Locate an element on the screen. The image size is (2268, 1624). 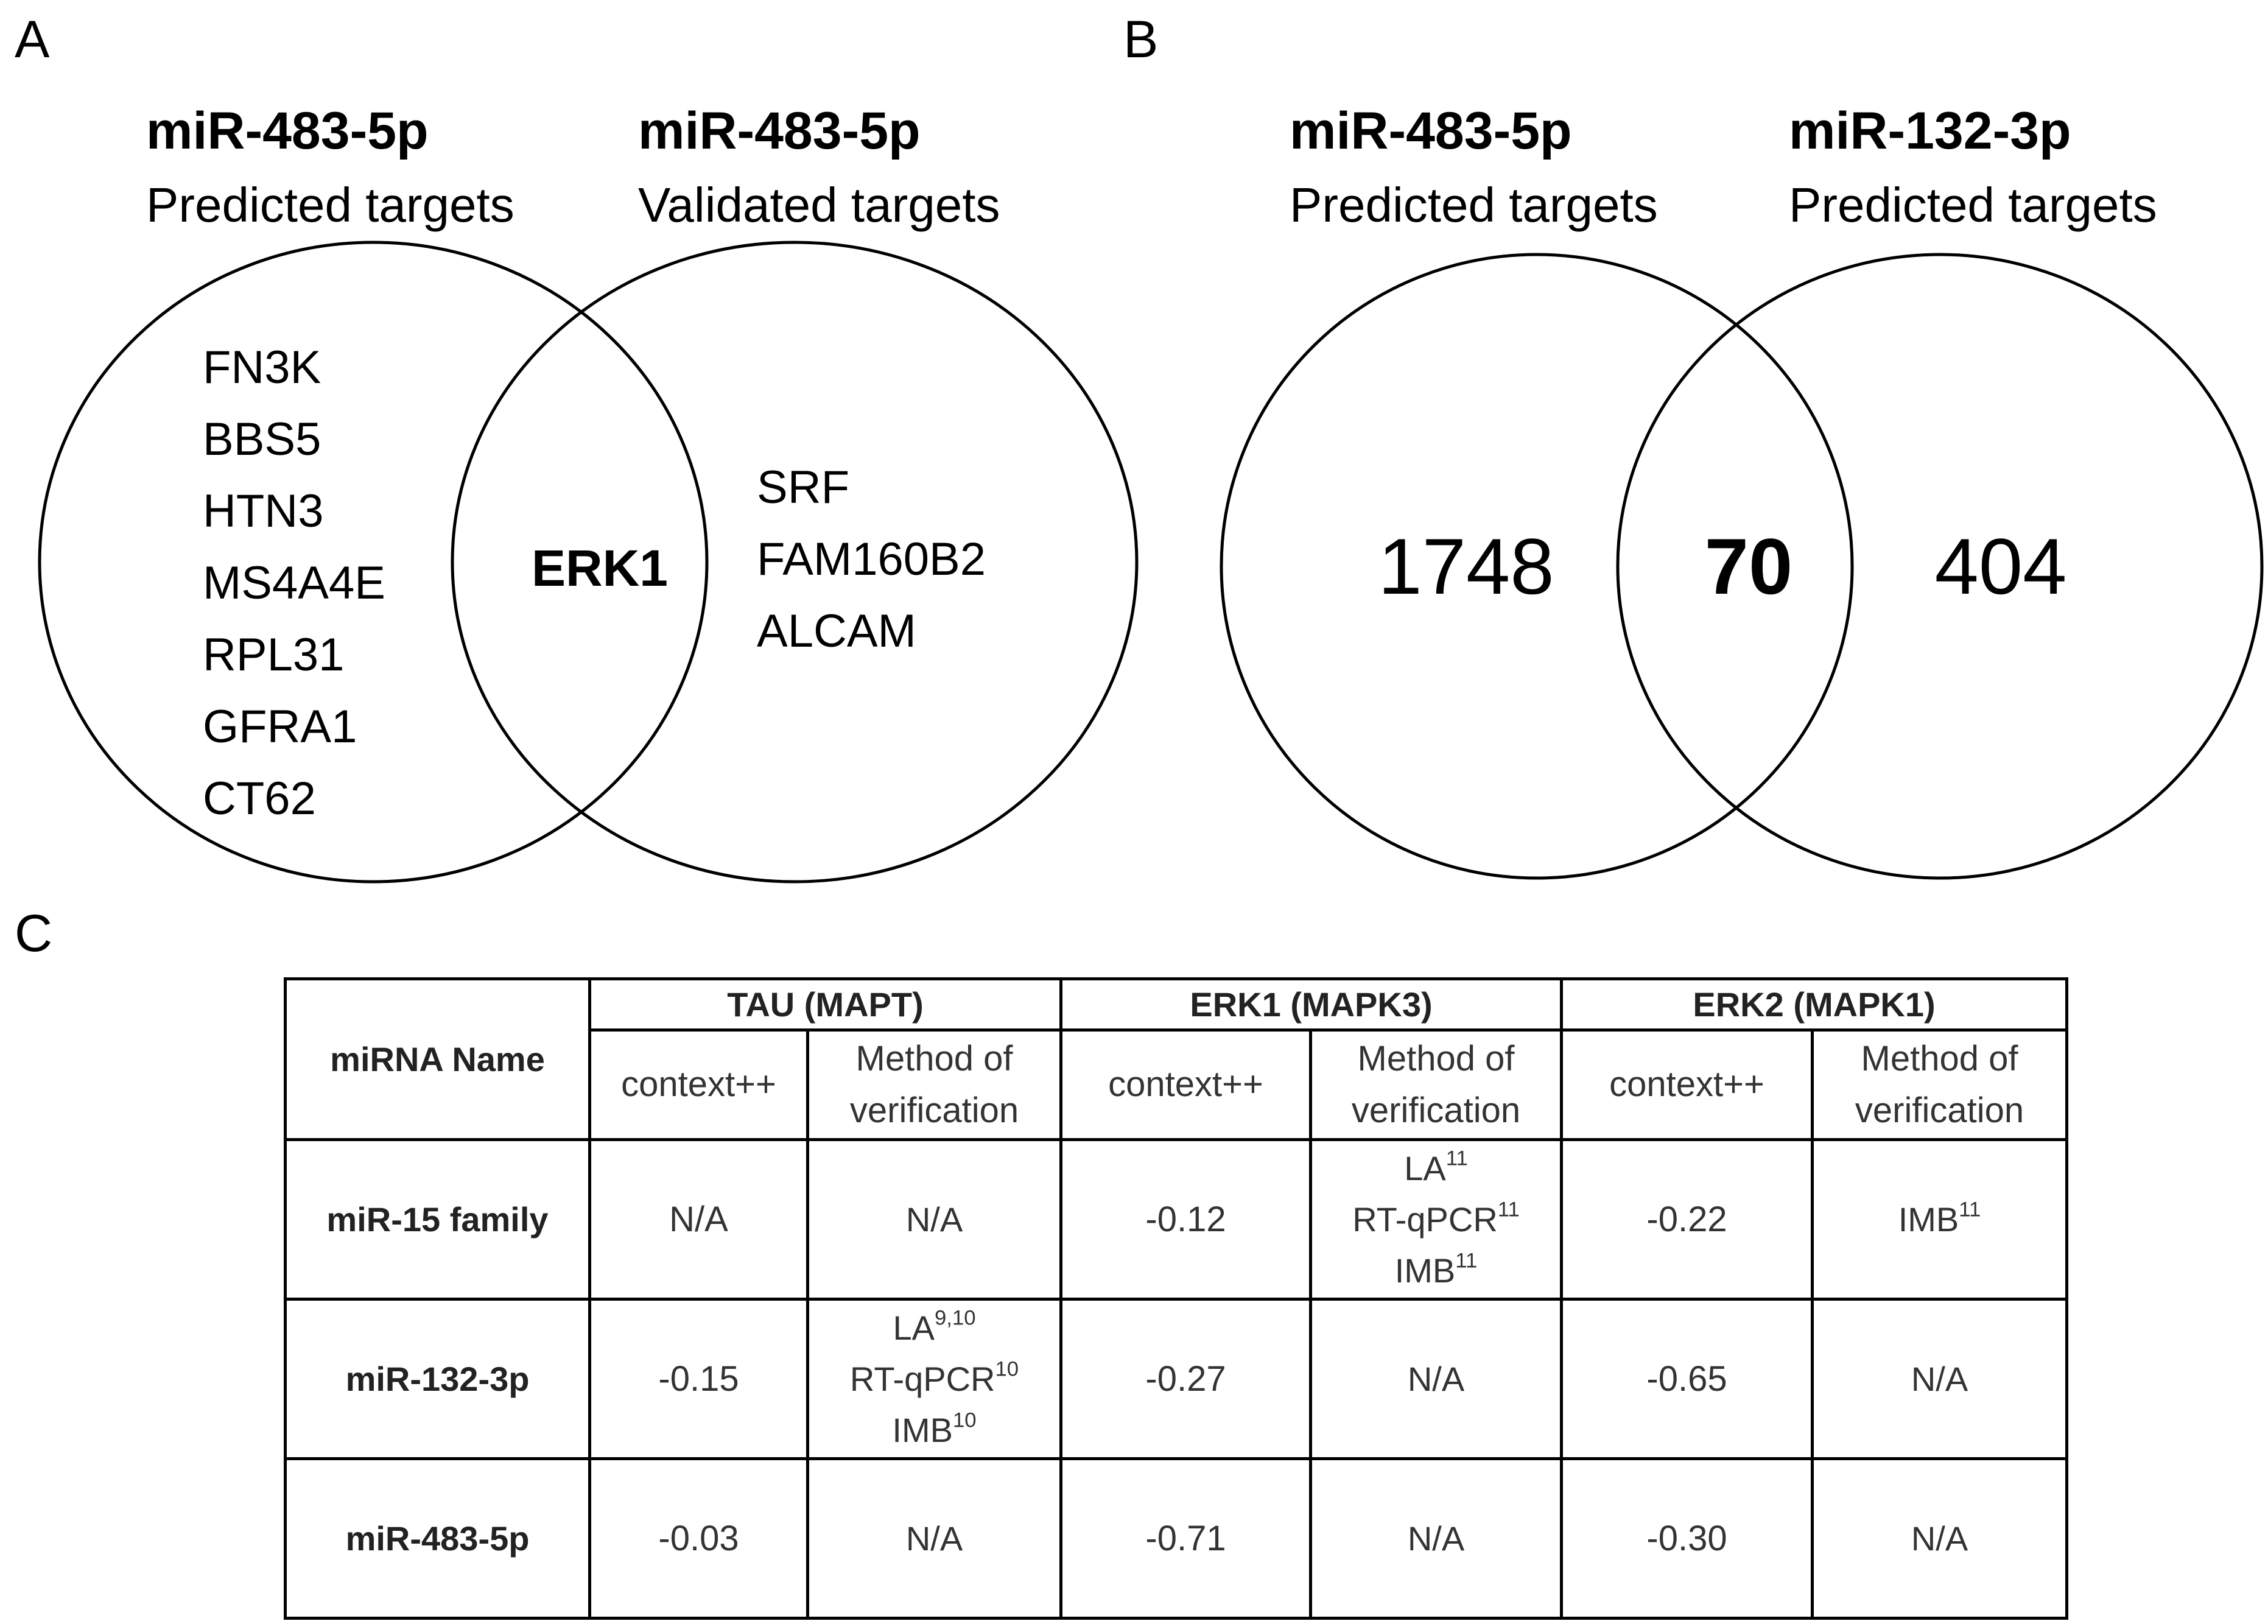
erk1-method-value: N/A is located at coordinates (1436, 1379).